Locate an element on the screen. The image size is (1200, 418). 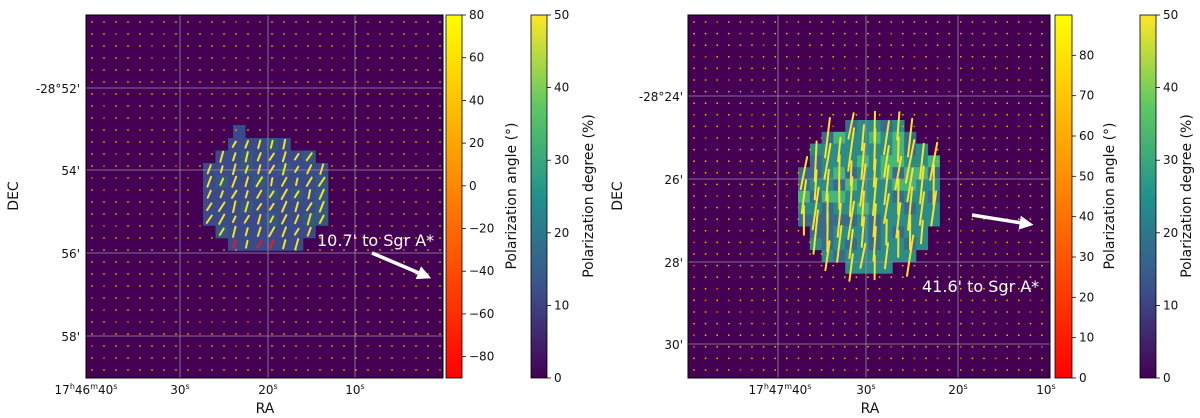
colorbar-tick-label: 10 is located at coordinates (1086, 338).